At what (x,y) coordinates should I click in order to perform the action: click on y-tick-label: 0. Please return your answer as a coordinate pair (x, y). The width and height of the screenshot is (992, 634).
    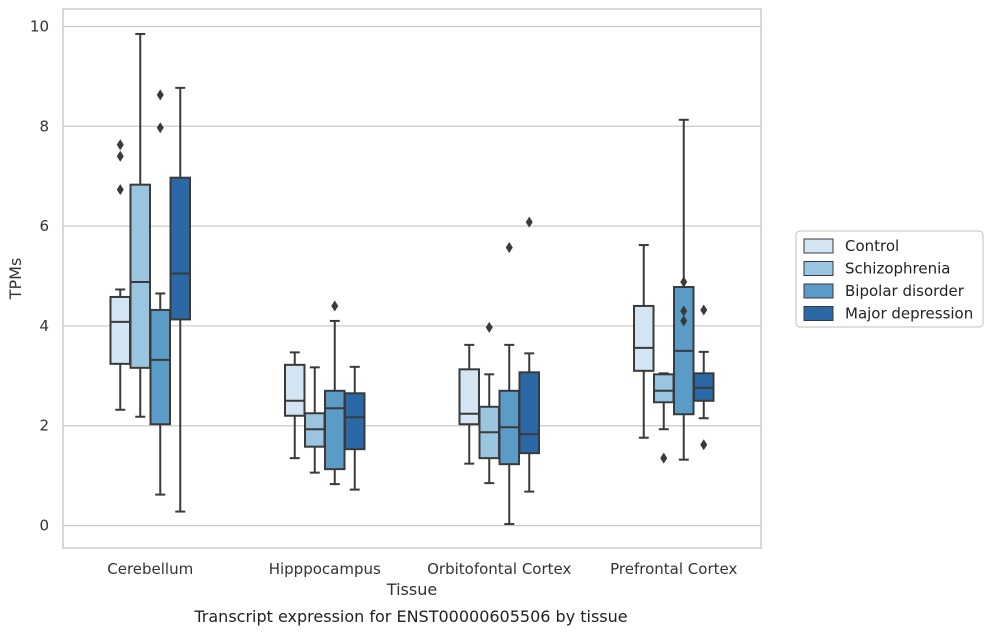
    Looking at the image, I should click on (44, 526).